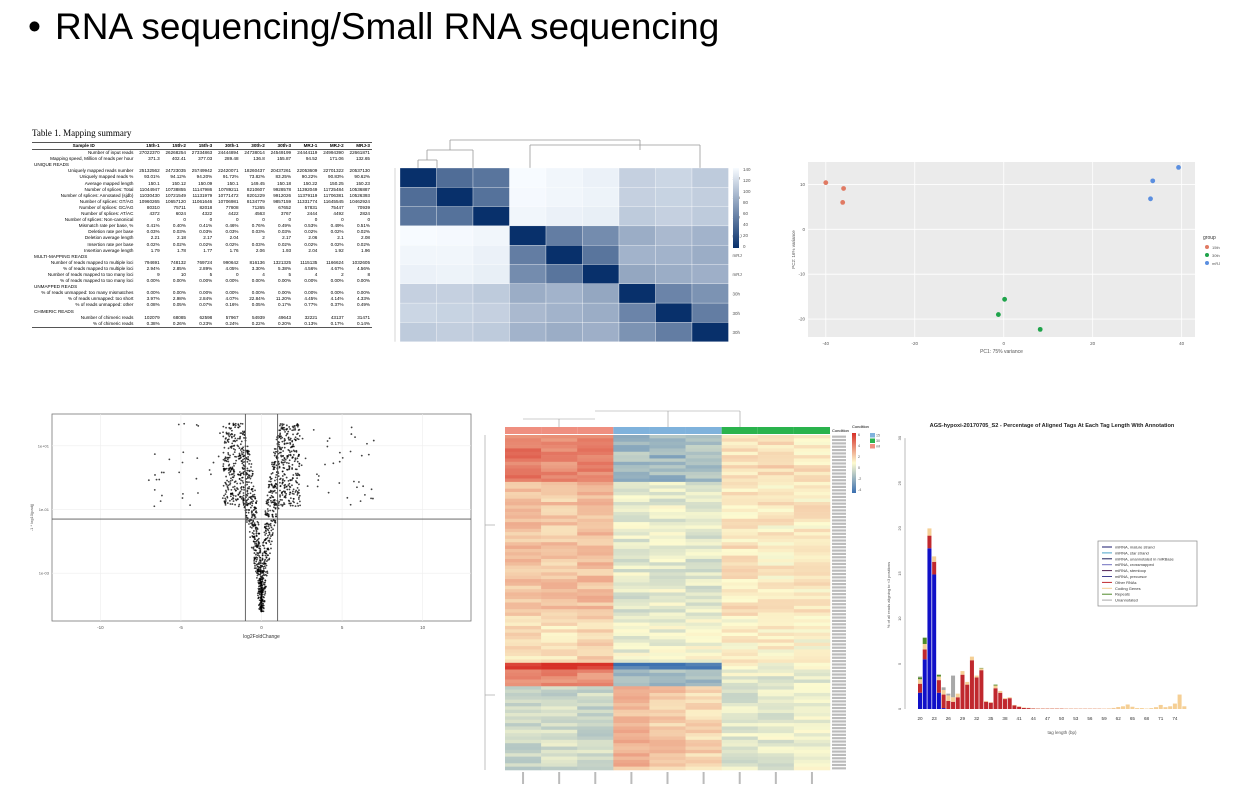  I want to click on cell-value: 769724, so click(204, 262).